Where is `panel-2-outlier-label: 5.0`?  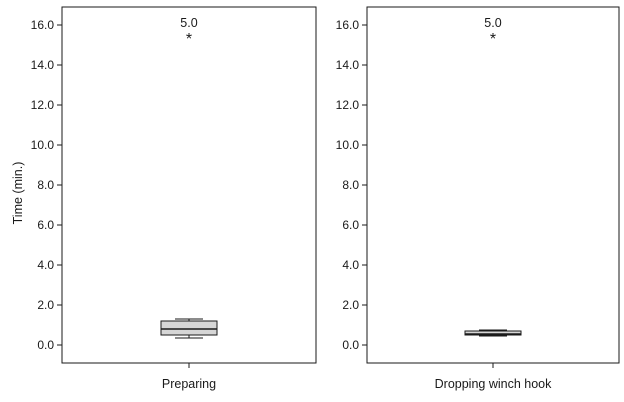
panel-2-outlier-label: 5.0 is located at coordinates (492, 23).